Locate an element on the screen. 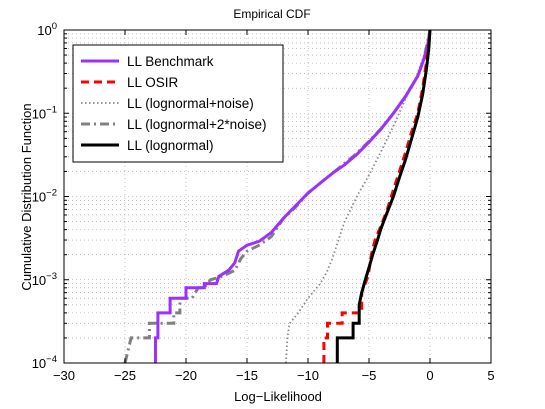  x-tick-label: −30 is located at coordinates (64, 375).